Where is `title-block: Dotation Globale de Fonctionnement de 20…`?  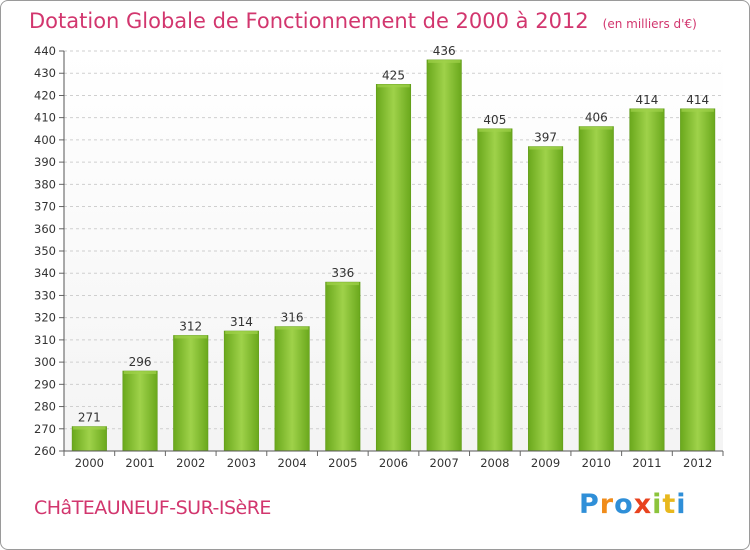
title-block: Dotation Globale de Fonctionnement de 20… is located at coordinates (363, 21).